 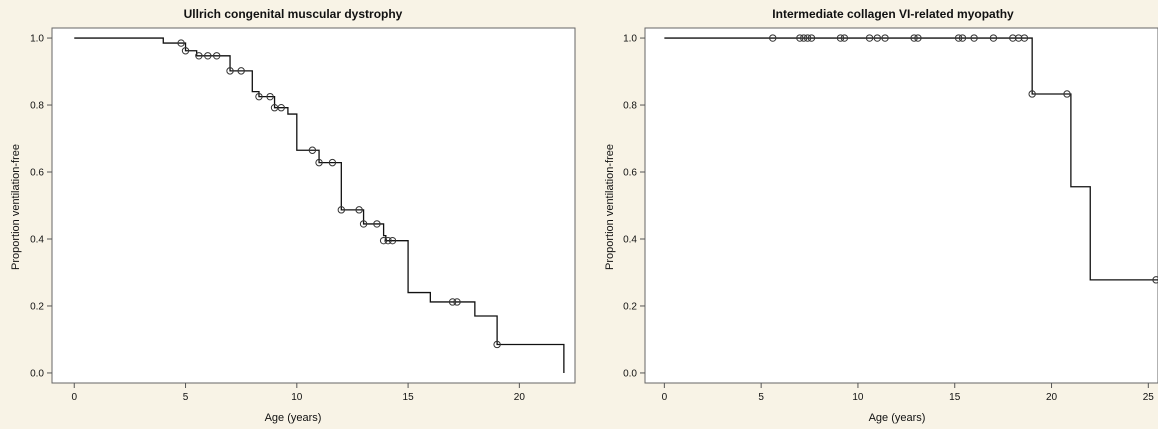 What do you see at coordinates (293, 14) in the screenshot?
I see `chart-title: Ullrich congenital muscular dystrophy` at bounding box center [293, 14].